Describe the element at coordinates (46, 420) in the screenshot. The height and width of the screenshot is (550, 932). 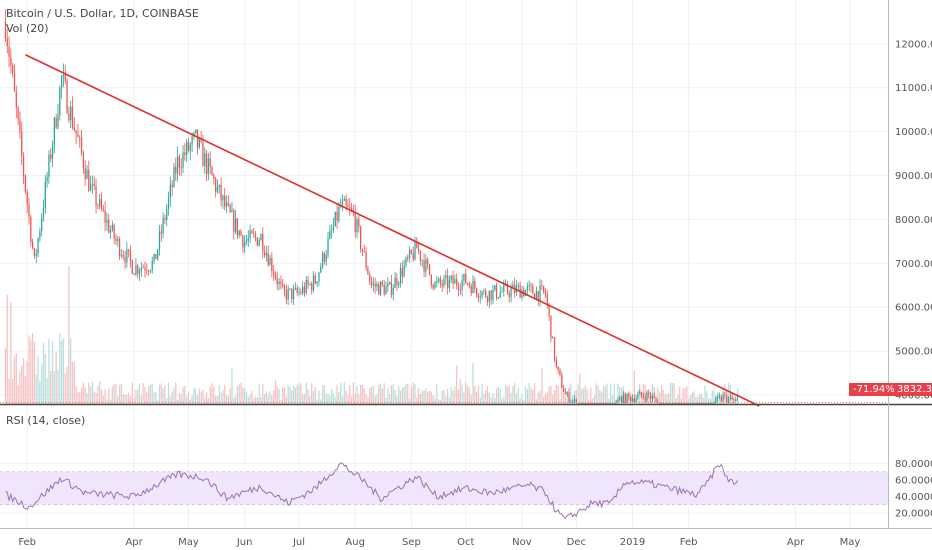
I see `rsi-indicator-label: RSI (14, close)` at that location.